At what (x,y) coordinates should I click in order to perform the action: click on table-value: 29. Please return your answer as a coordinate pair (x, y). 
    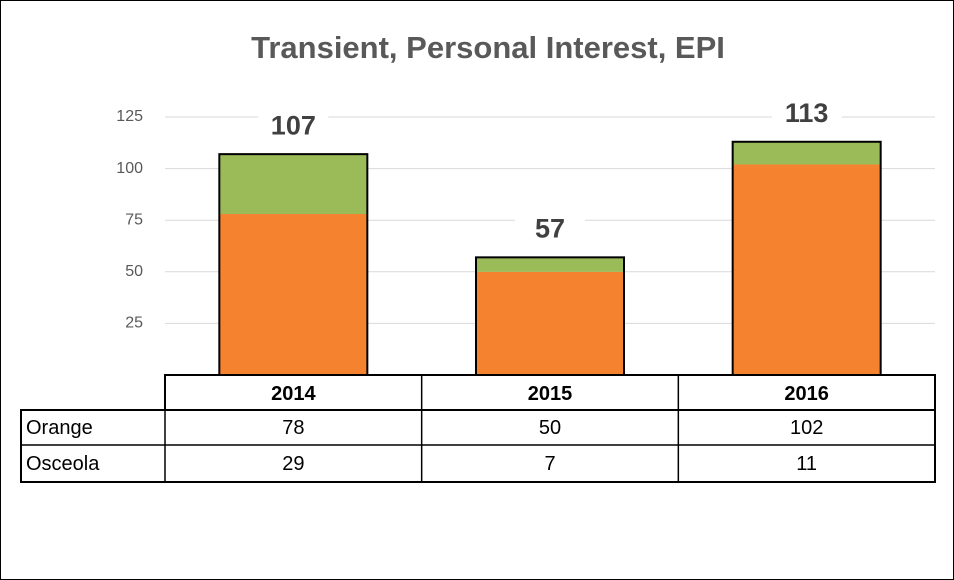
    Looking at the image, I should click on (293, 464).